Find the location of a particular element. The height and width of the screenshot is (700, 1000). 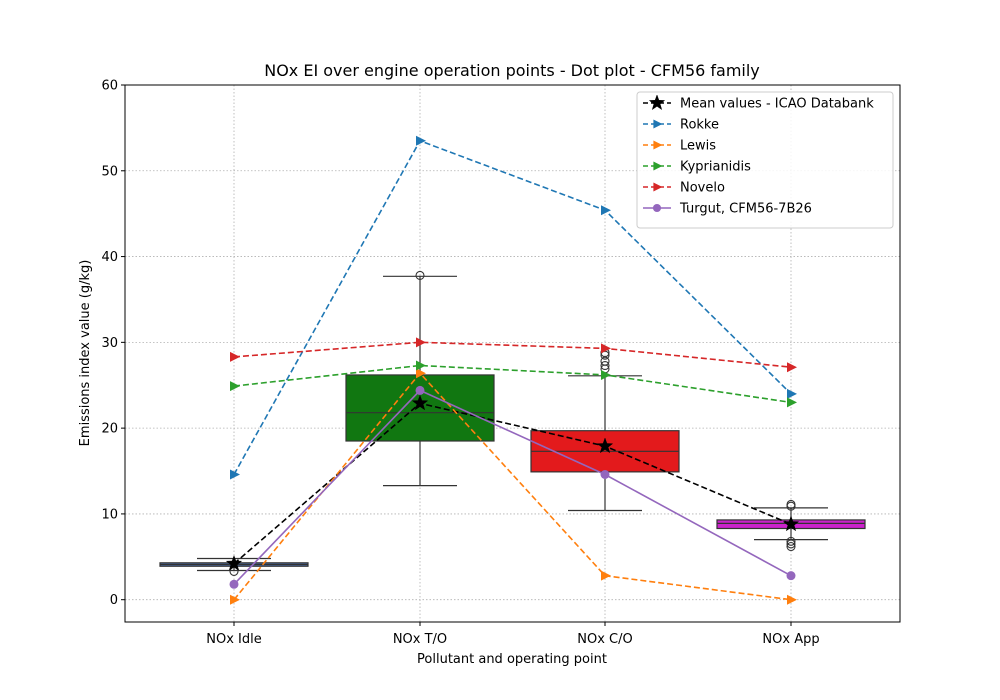

x-tick-label: NOx App is located at coordinates (790, 639).